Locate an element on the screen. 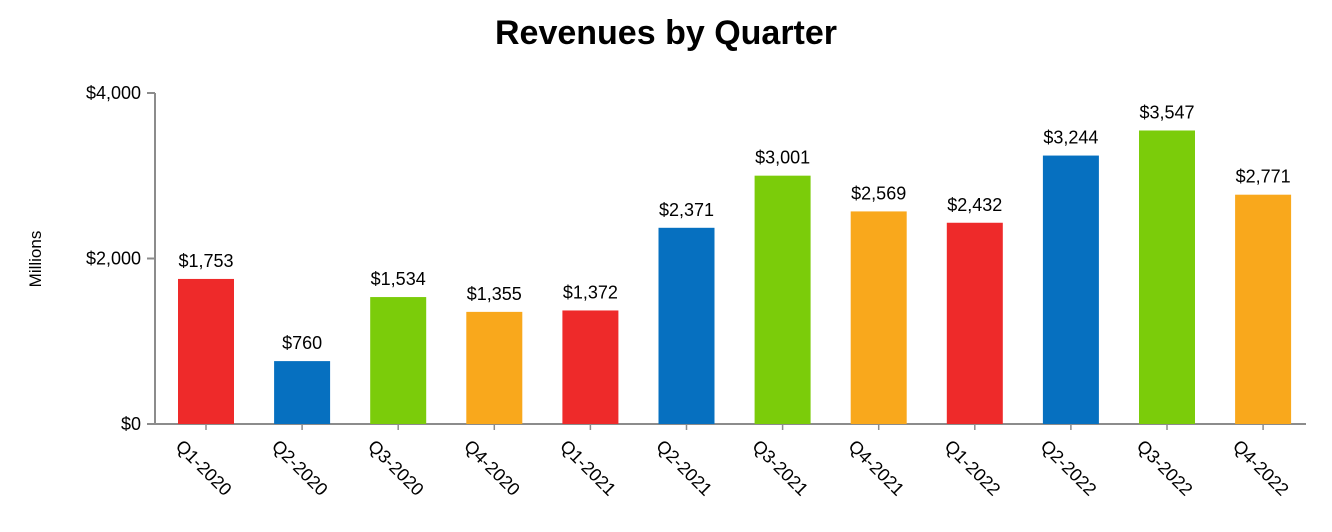 The height and width of the screenshot is (532, 1332). data-label: $2,771 is located at coordinates (1263, 177).